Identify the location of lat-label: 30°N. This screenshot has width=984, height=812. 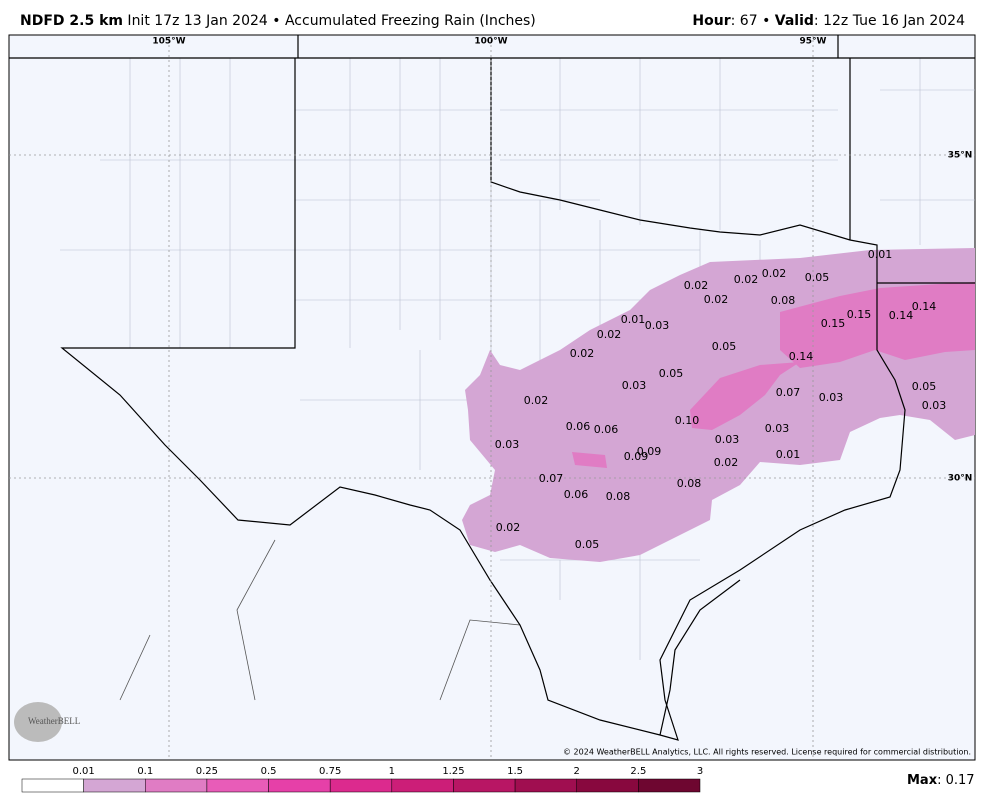
(960, 479).